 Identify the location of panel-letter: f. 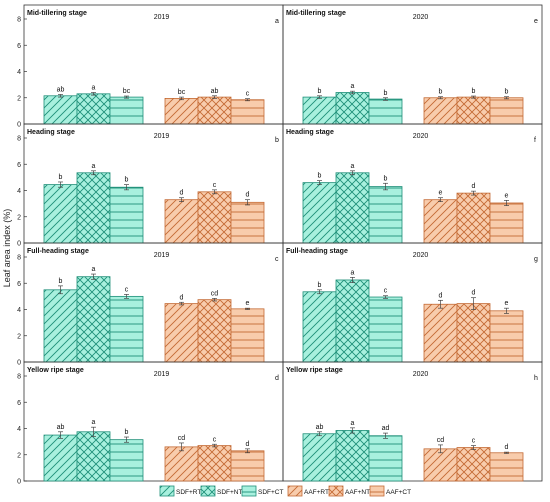
(535, 140).